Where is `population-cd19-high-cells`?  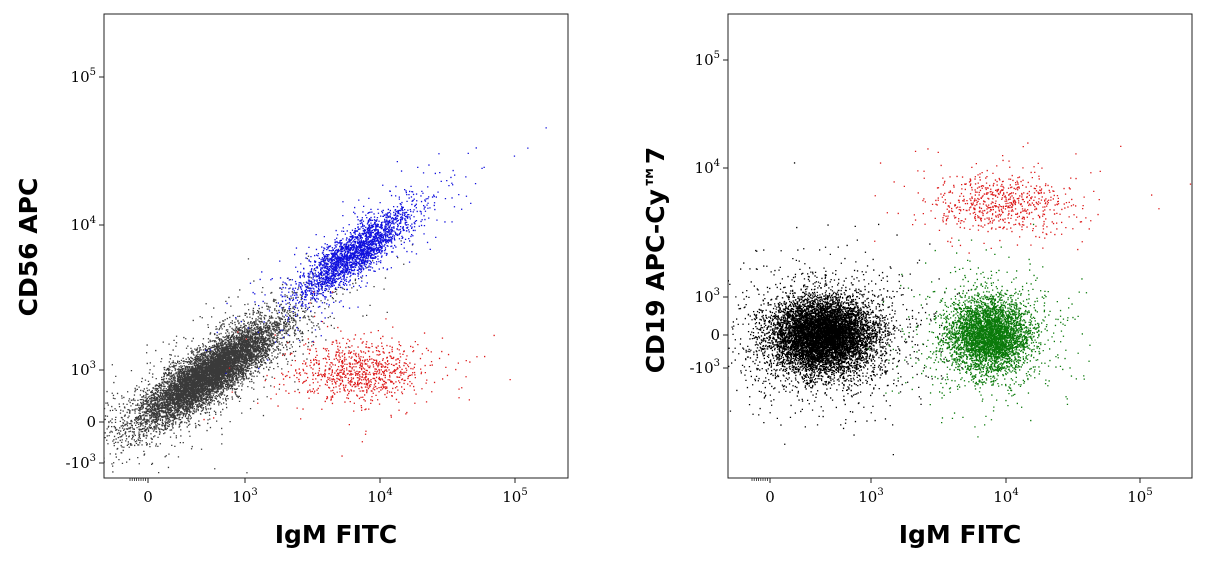
population-cd19-high-cells is located at coordinates (1033, 198).